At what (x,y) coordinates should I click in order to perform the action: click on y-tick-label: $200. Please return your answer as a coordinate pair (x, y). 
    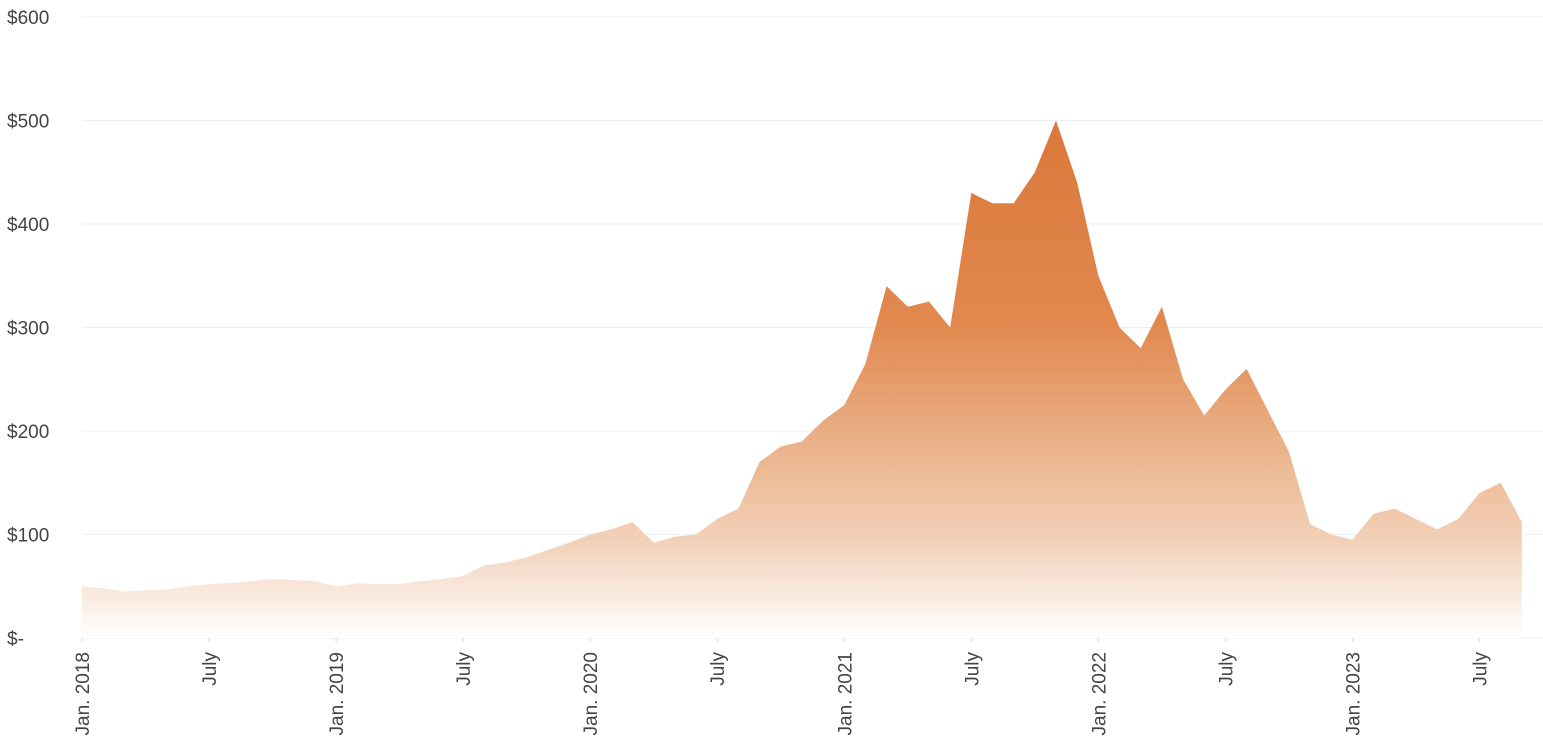
    Looking at the image, I should click on (28, 432).